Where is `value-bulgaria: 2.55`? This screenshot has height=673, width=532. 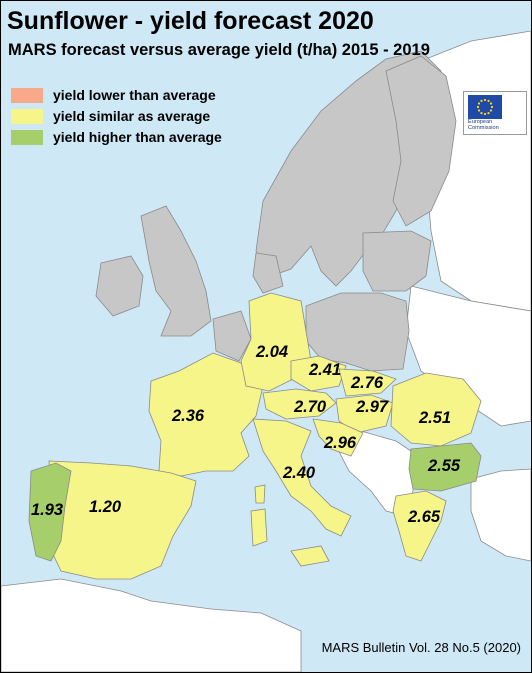
value-bulgaria: 2.55 is located at coordinates (444, 466).